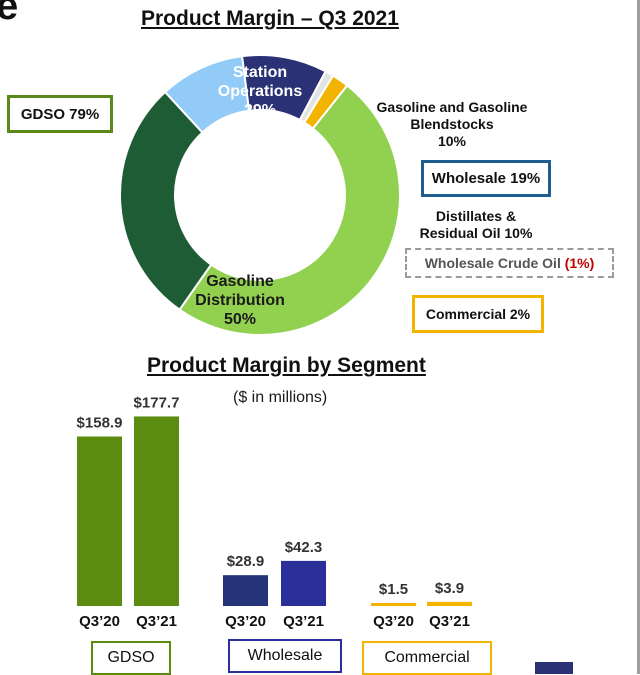 The width and height of the screenshot is (640, 675). Describe the element at coordinates (492, 263) in the screenshot. I see `crude-label: Wholesale Crude Oil` at that location.